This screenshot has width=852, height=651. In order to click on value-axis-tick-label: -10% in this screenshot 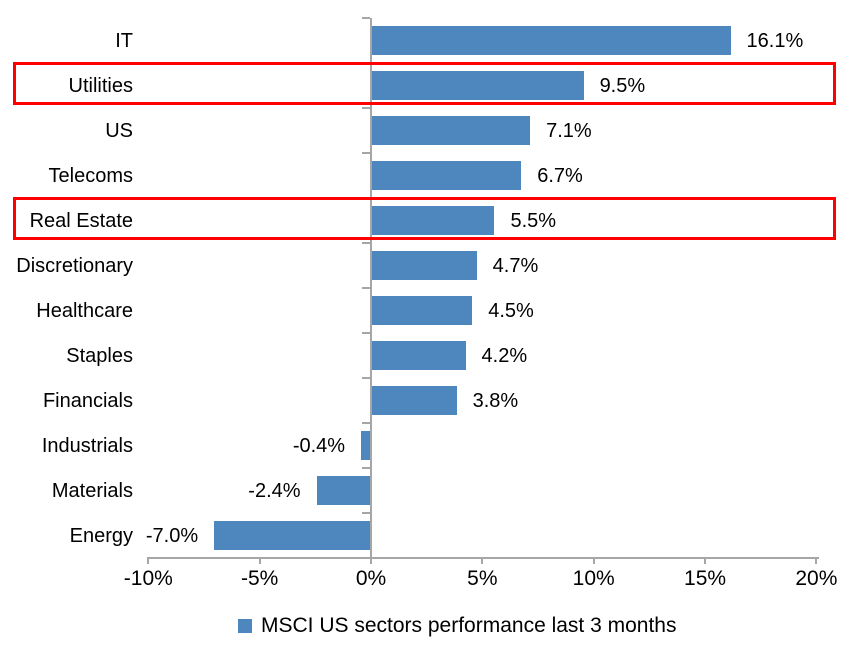, I will do `click(148, 578)`.